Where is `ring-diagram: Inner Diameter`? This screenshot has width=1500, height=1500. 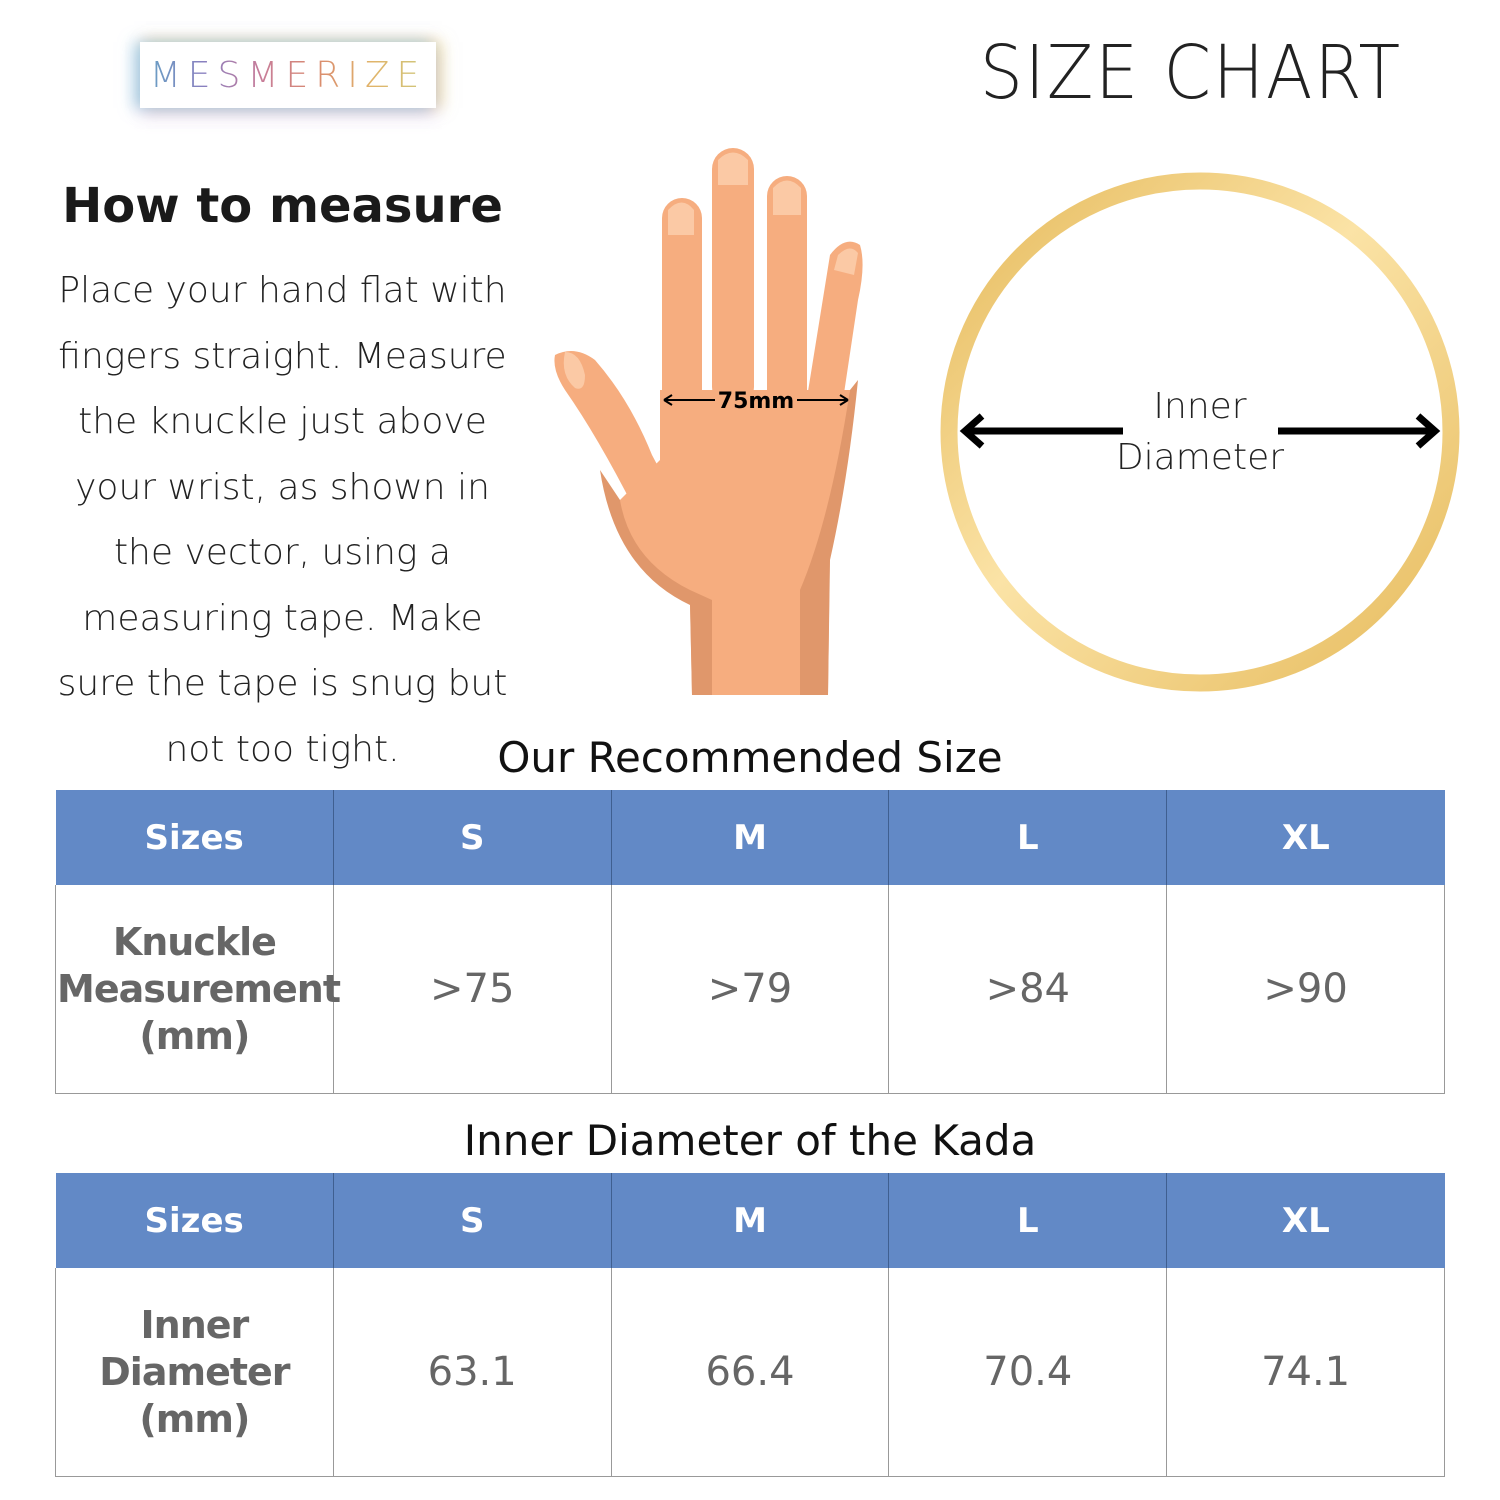 ring-diagram: Inner Diameter is located at coordinates (1200, 432).